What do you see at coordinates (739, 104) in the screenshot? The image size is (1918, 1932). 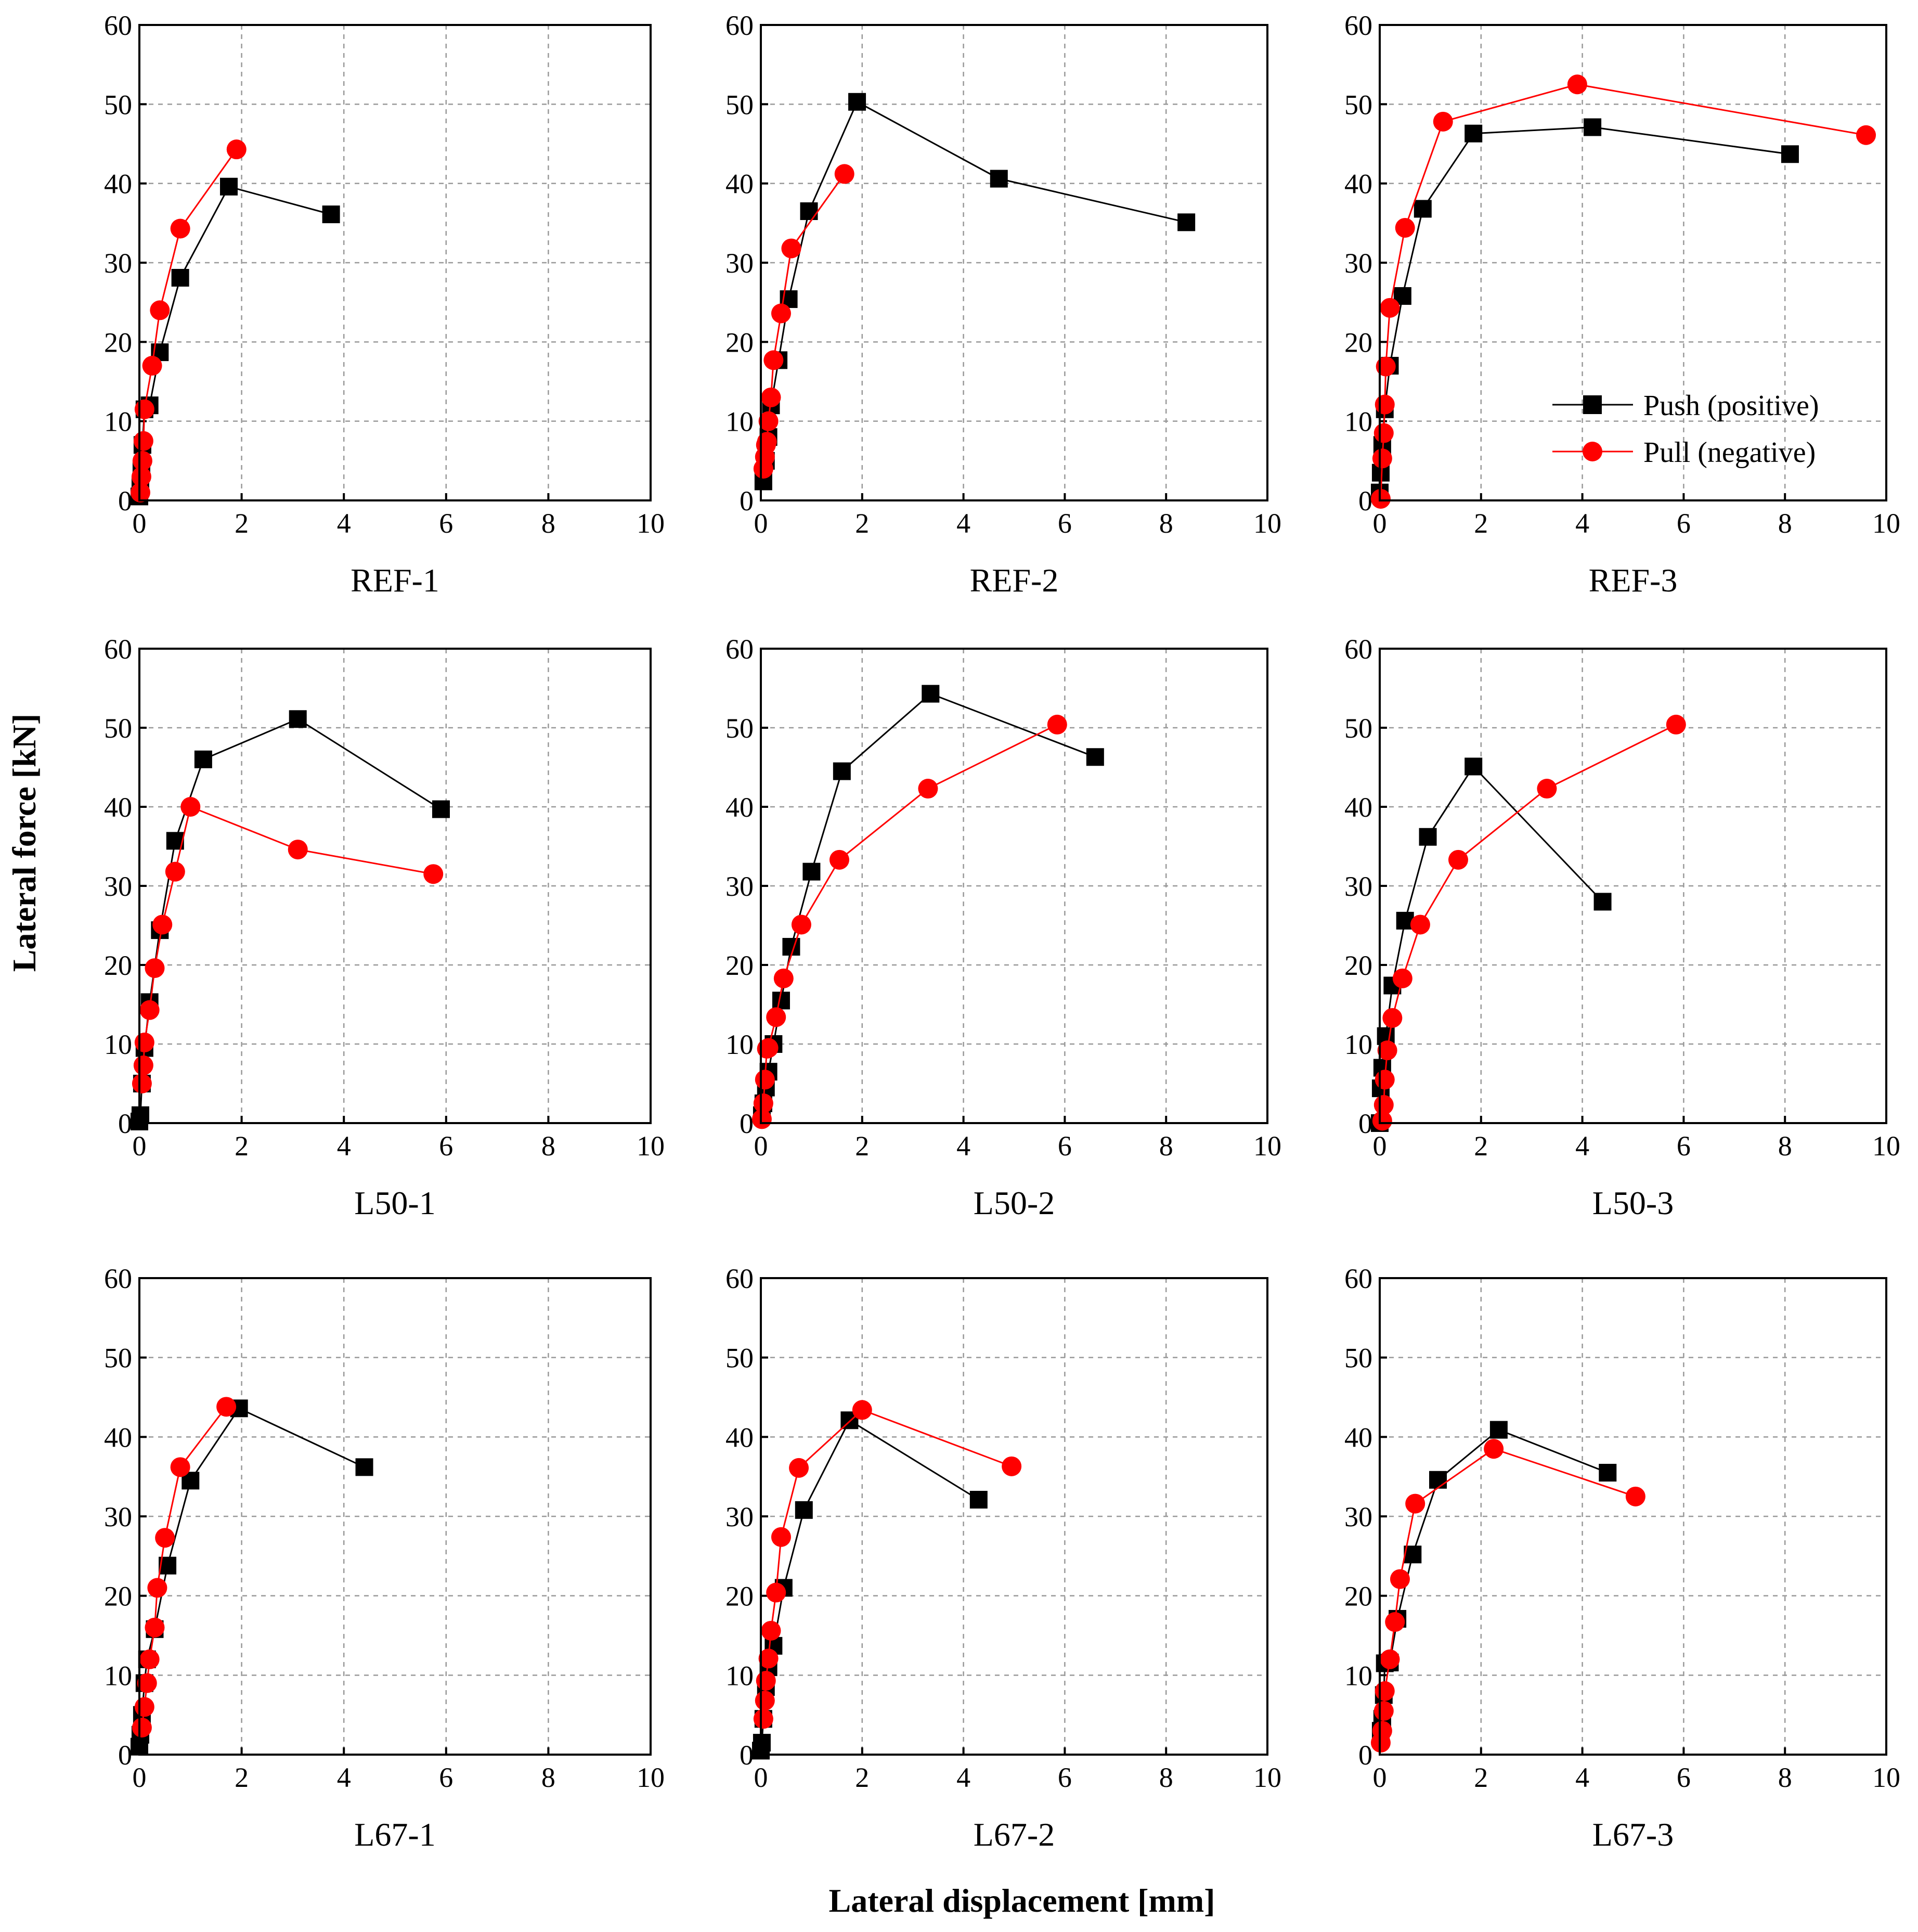 I see `y-tick-label: 50` at bounding box center [739, 104].